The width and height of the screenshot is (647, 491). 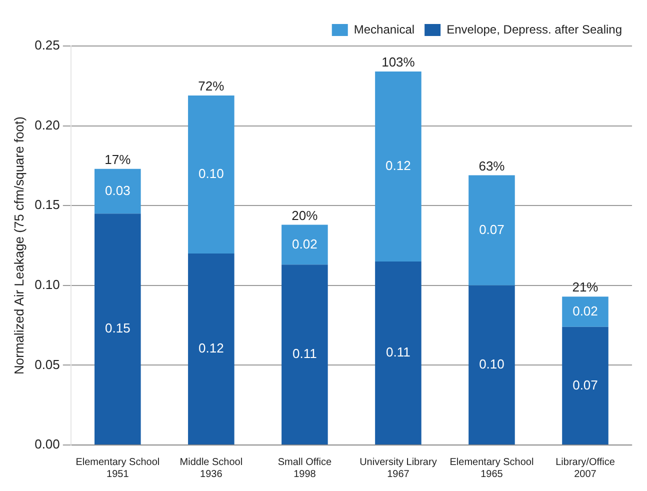 I want to click on data-label: 0.03, so click(x=117, y=190).